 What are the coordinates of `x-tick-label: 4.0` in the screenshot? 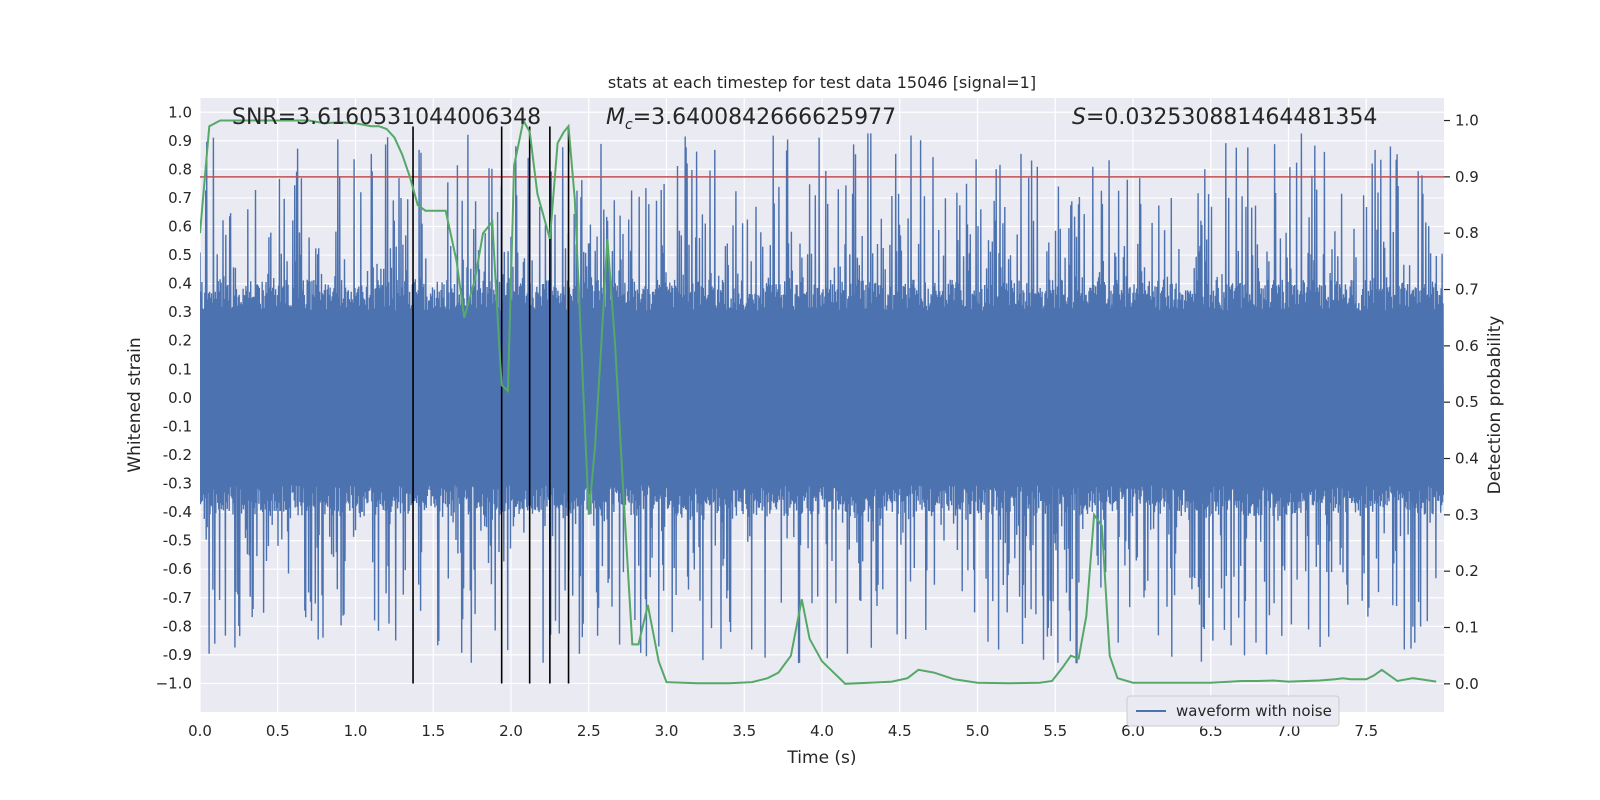 It's located at (822, 731).